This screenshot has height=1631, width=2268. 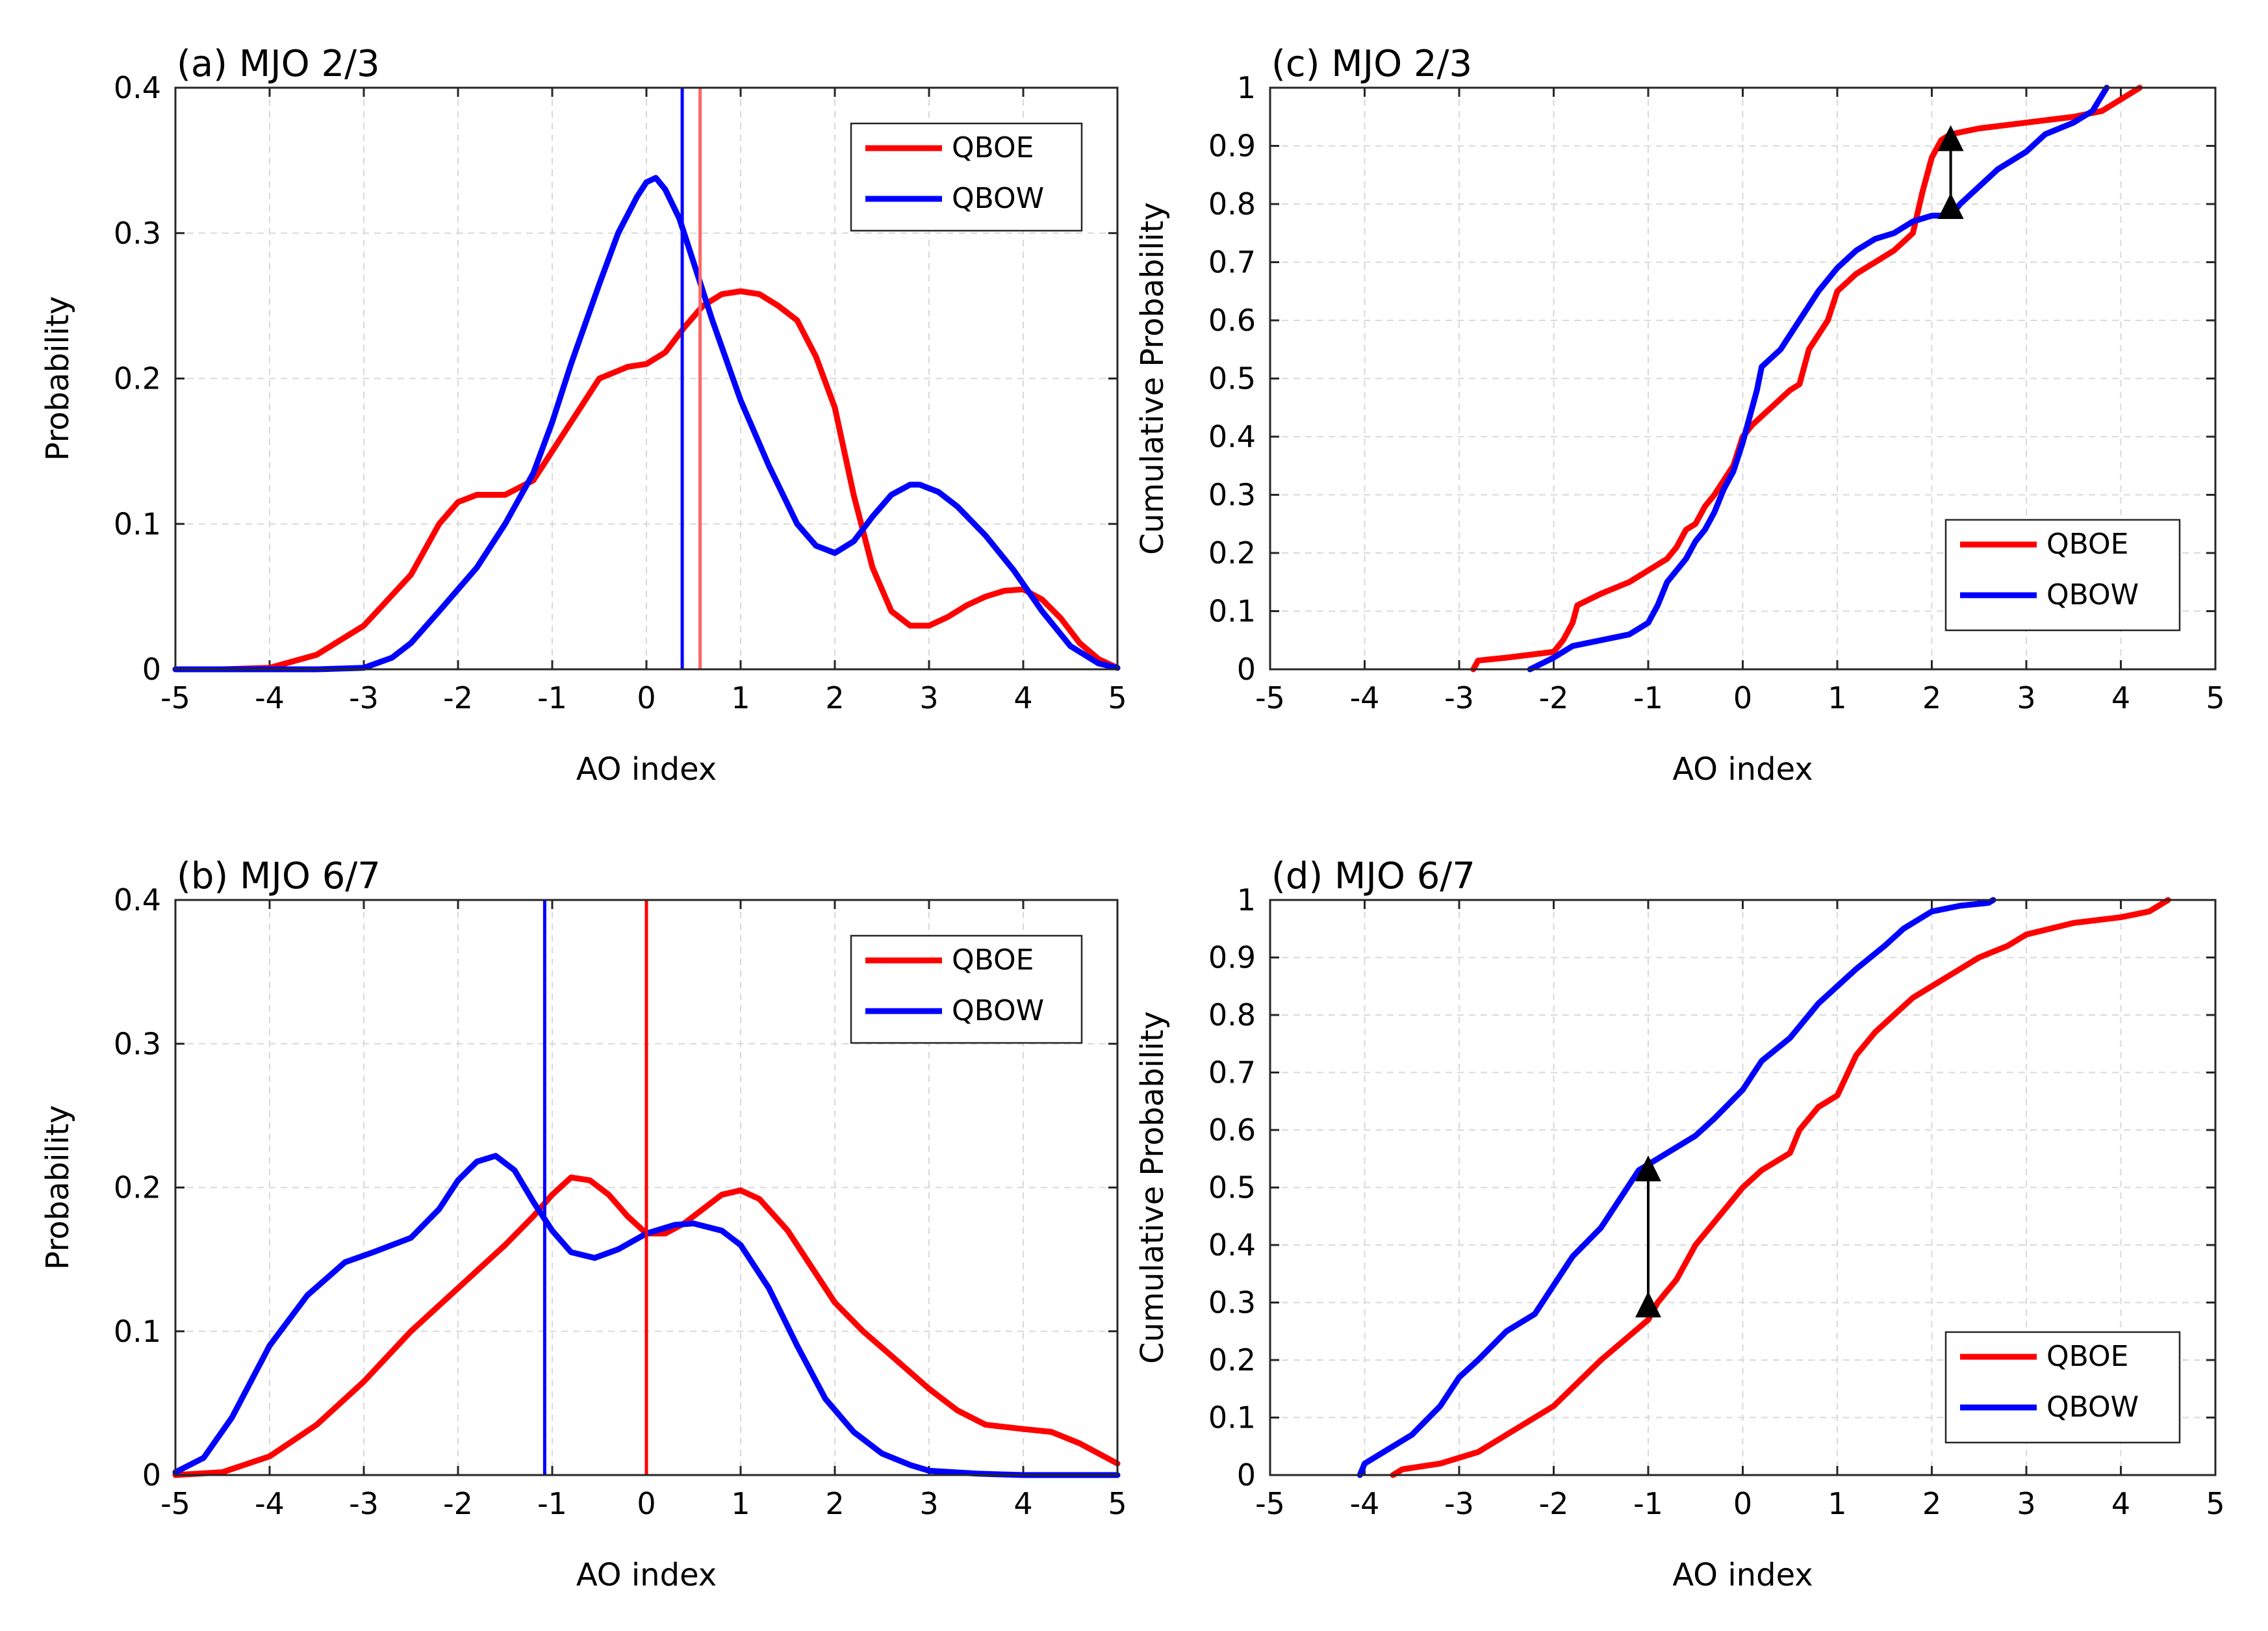 What do you see at coordinates (278, 64) in the screenshot?
I see `panel-title: (a) MJO 2/3` at bounding box center [278, 64].